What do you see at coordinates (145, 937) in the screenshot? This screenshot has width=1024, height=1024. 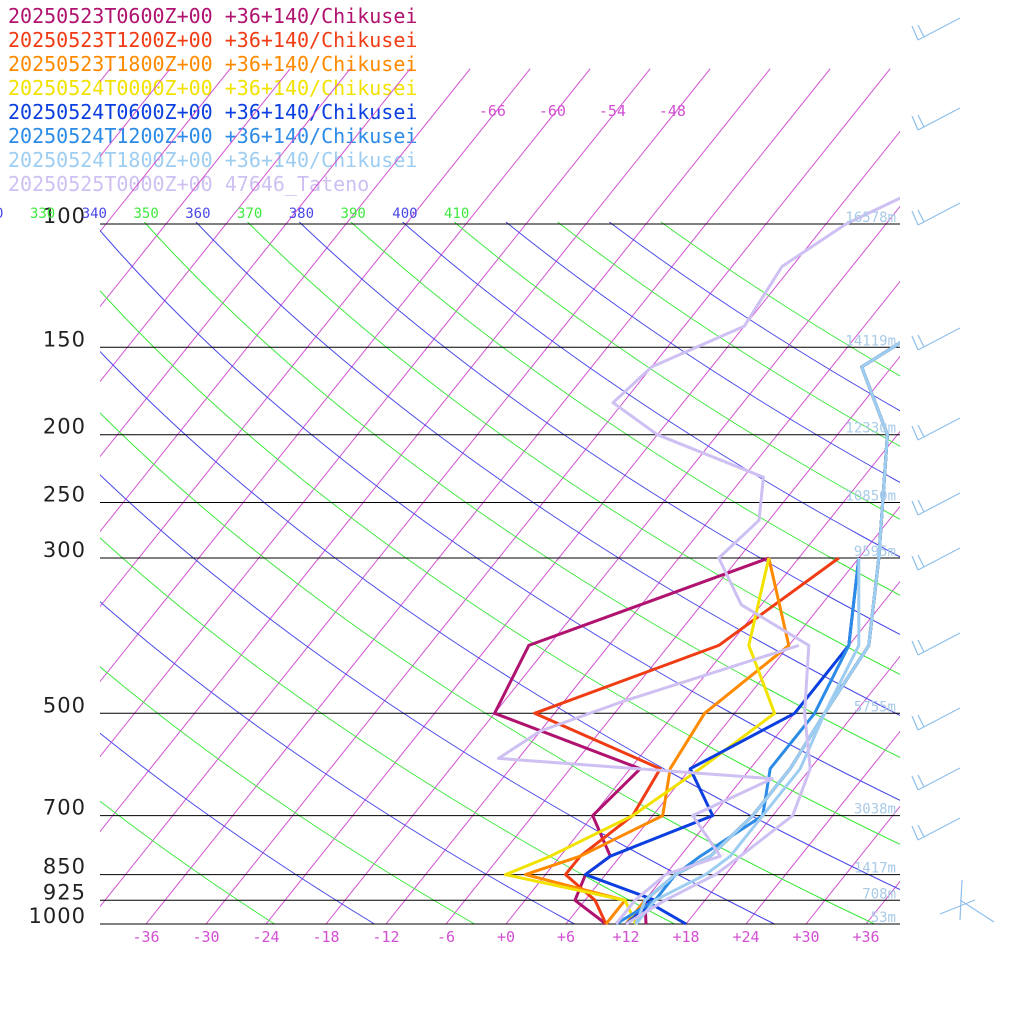 I see `temperature-tick-label: -36` at bounding box center [145, 937].